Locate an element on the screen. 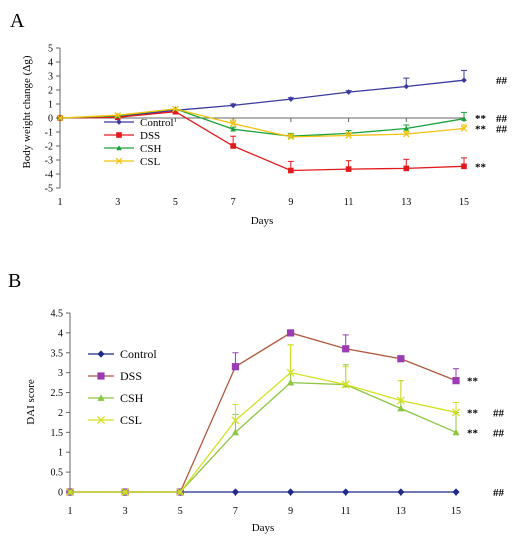 The height and width of the screenshot is (550, 525). panel-b-x-tick-label: 15 is located at coordinates (456, 511).